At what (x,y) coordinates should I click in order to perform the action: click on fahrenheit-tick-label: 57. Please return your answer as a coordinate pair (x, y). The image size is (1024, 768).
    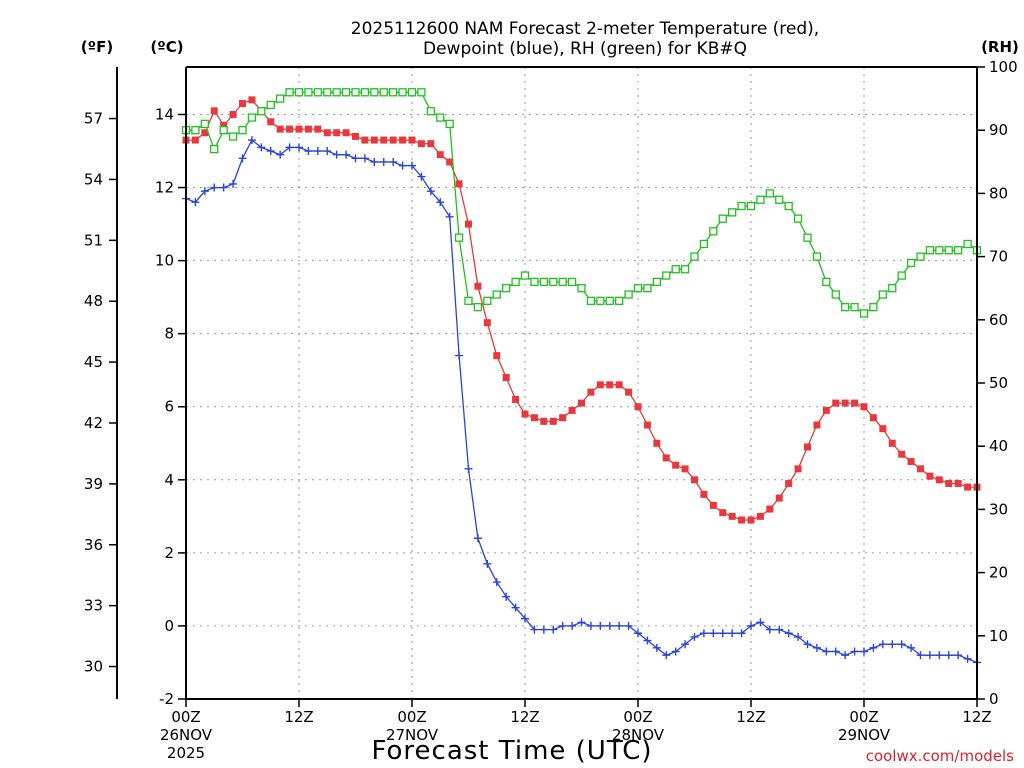
    Looking at the image, I should click on (93, 119).